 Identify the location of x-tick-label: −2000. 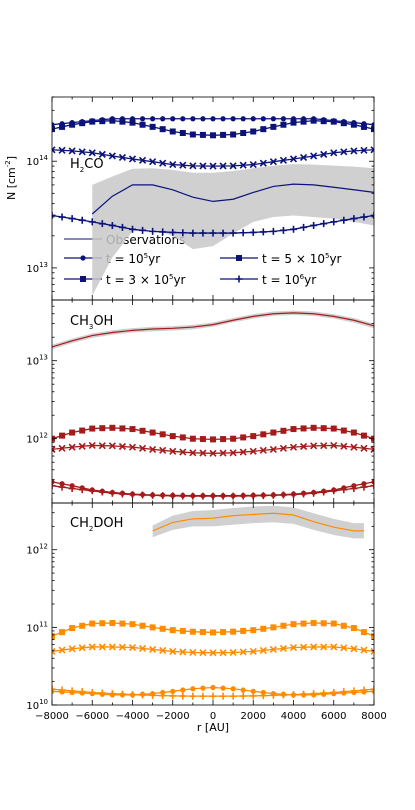
(173, 716).